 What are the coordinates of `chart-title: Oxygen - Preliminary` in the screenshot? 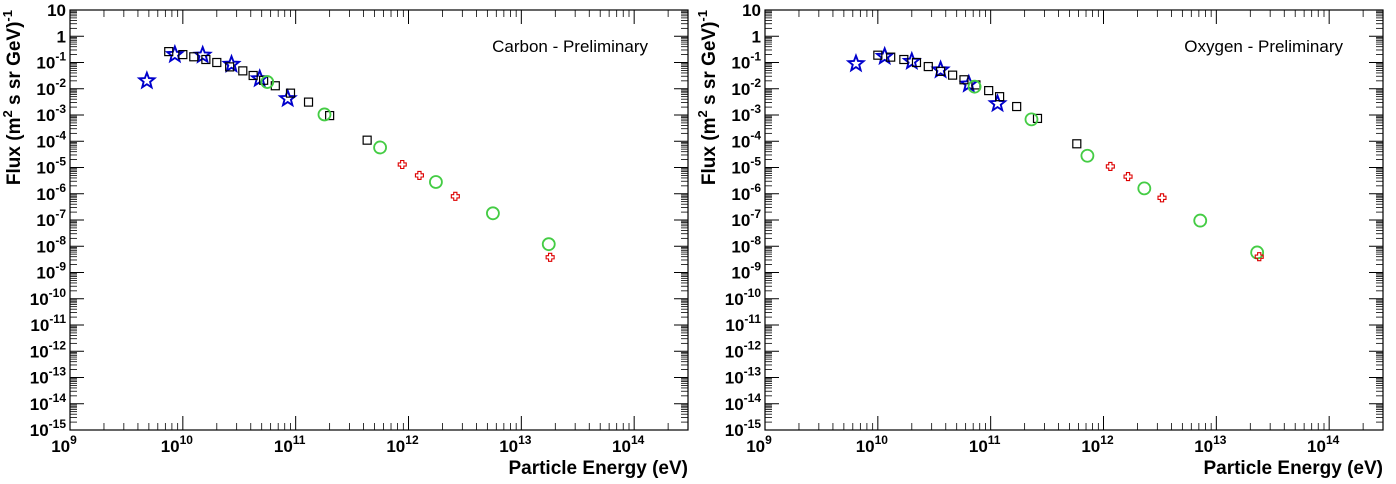 It's located at (1263, 46).